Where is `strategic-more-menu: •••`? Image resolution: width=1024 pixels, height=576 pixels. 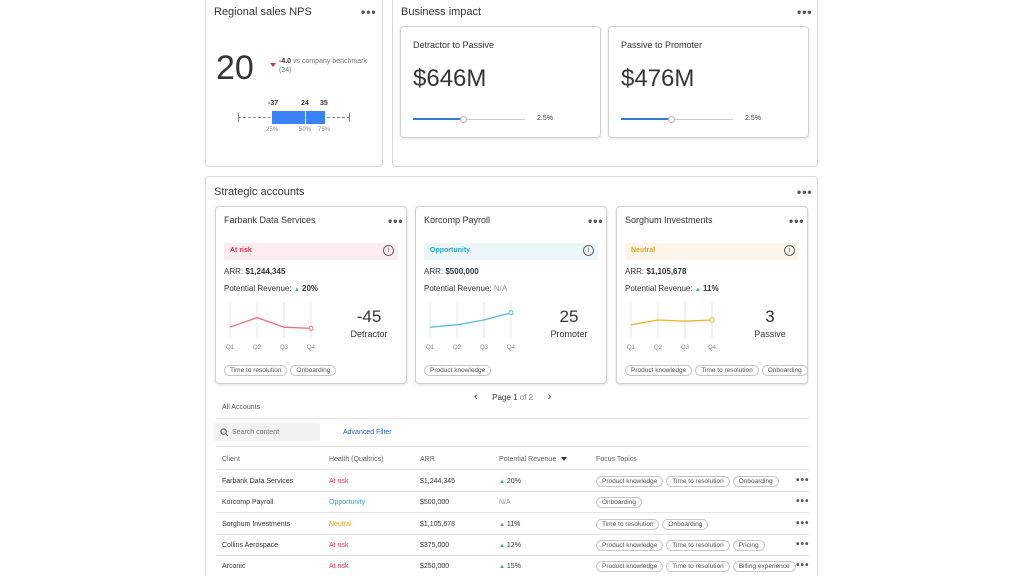
strategic-more-menu: ••• is located at coordinates (805, 192).